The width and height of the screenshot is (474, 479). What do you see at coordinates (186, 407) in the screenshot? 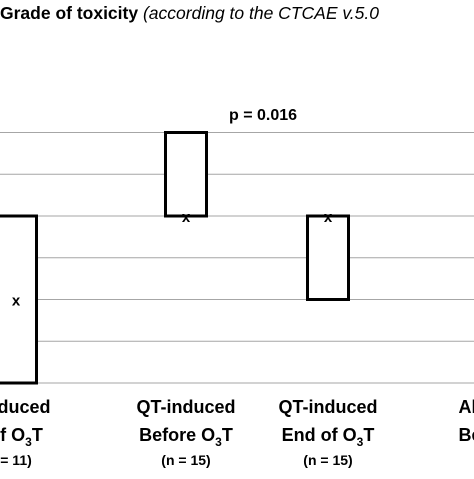
I see `category-label-2-line1: QT-induced` at bounding box center [186, 407].